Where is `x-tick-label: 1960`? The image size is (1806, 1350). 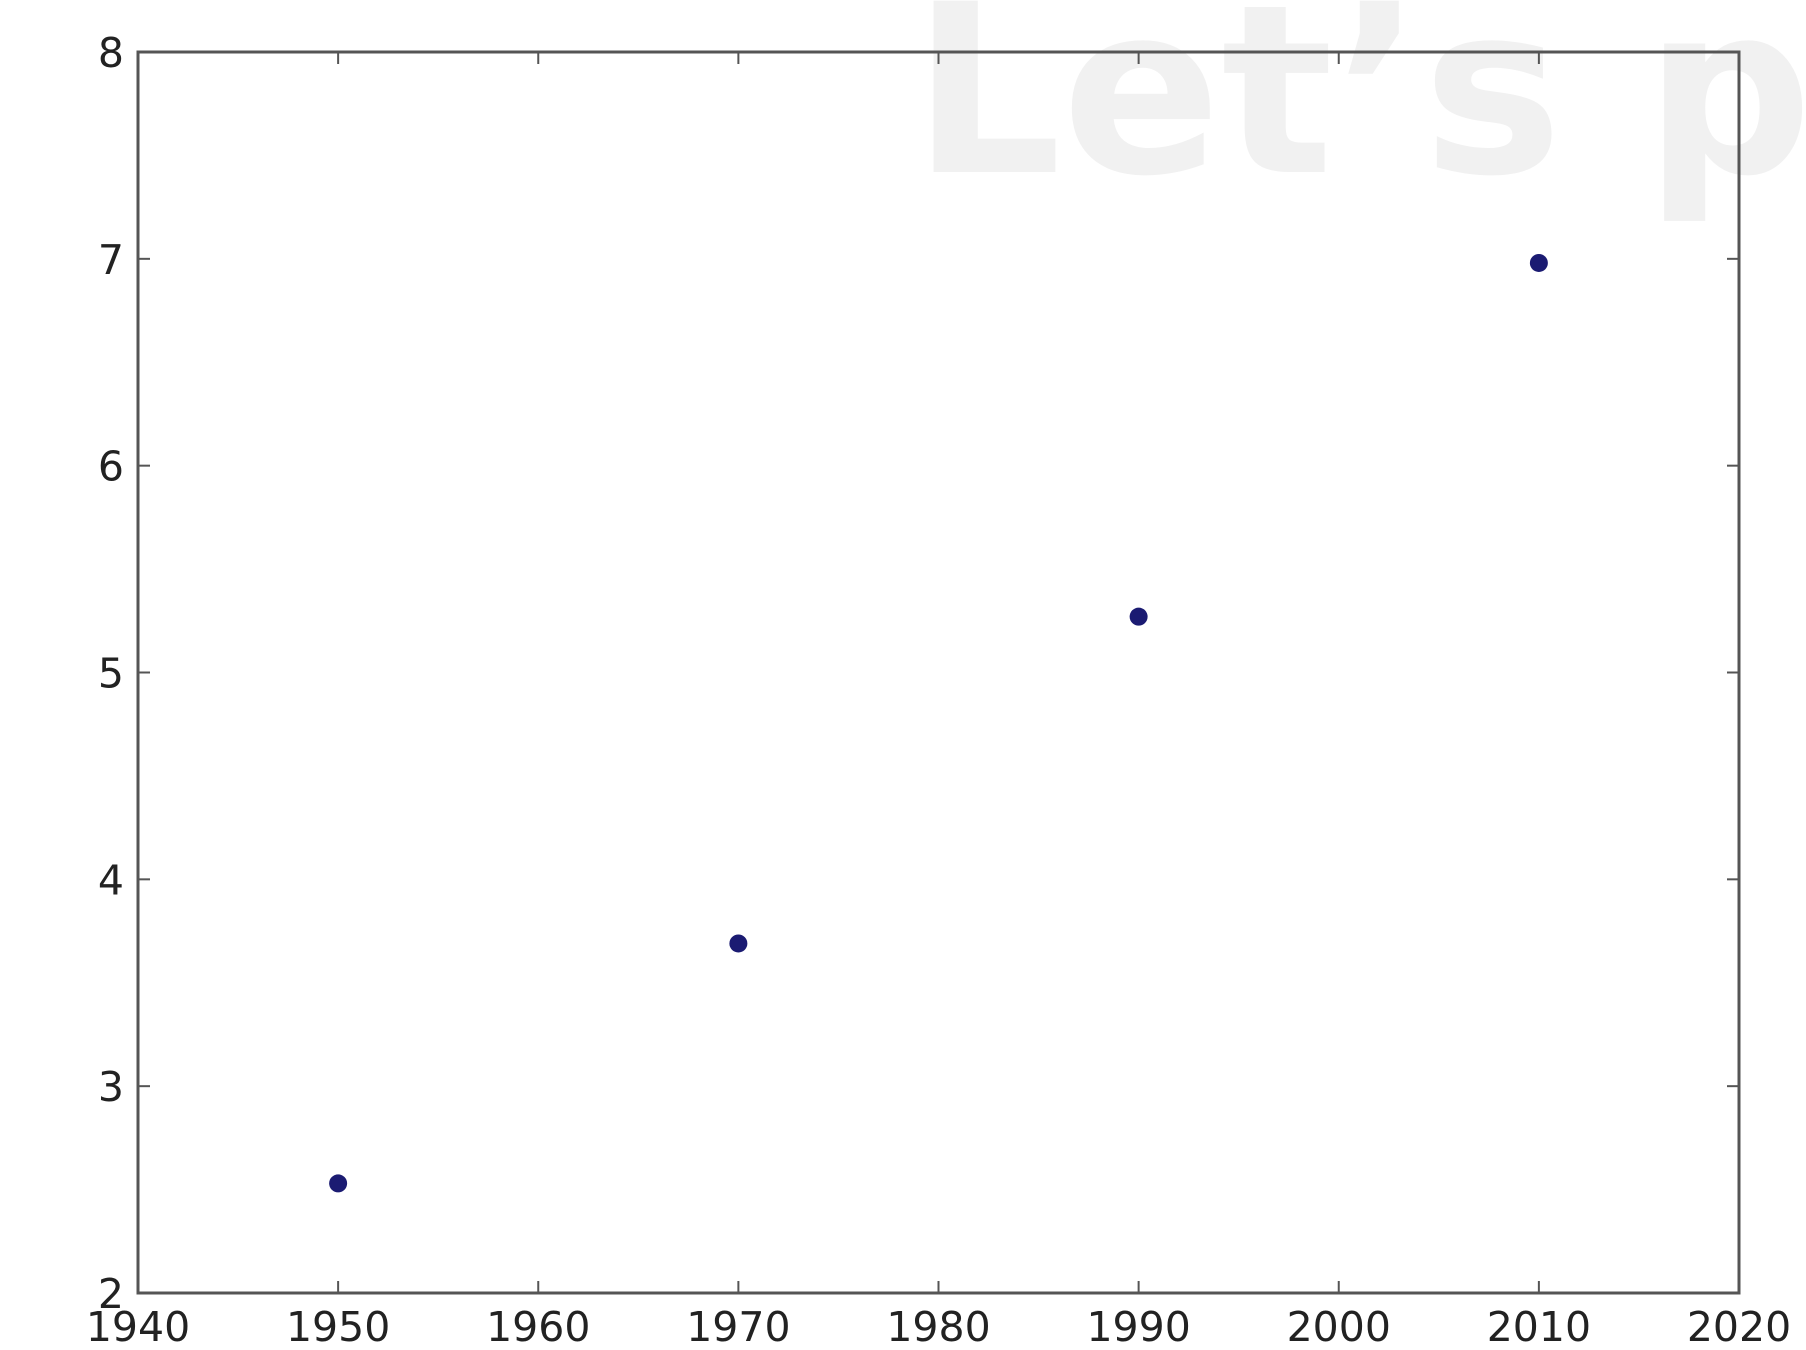
x-tick-label: 1960 is located at coordinates (538, 1326).